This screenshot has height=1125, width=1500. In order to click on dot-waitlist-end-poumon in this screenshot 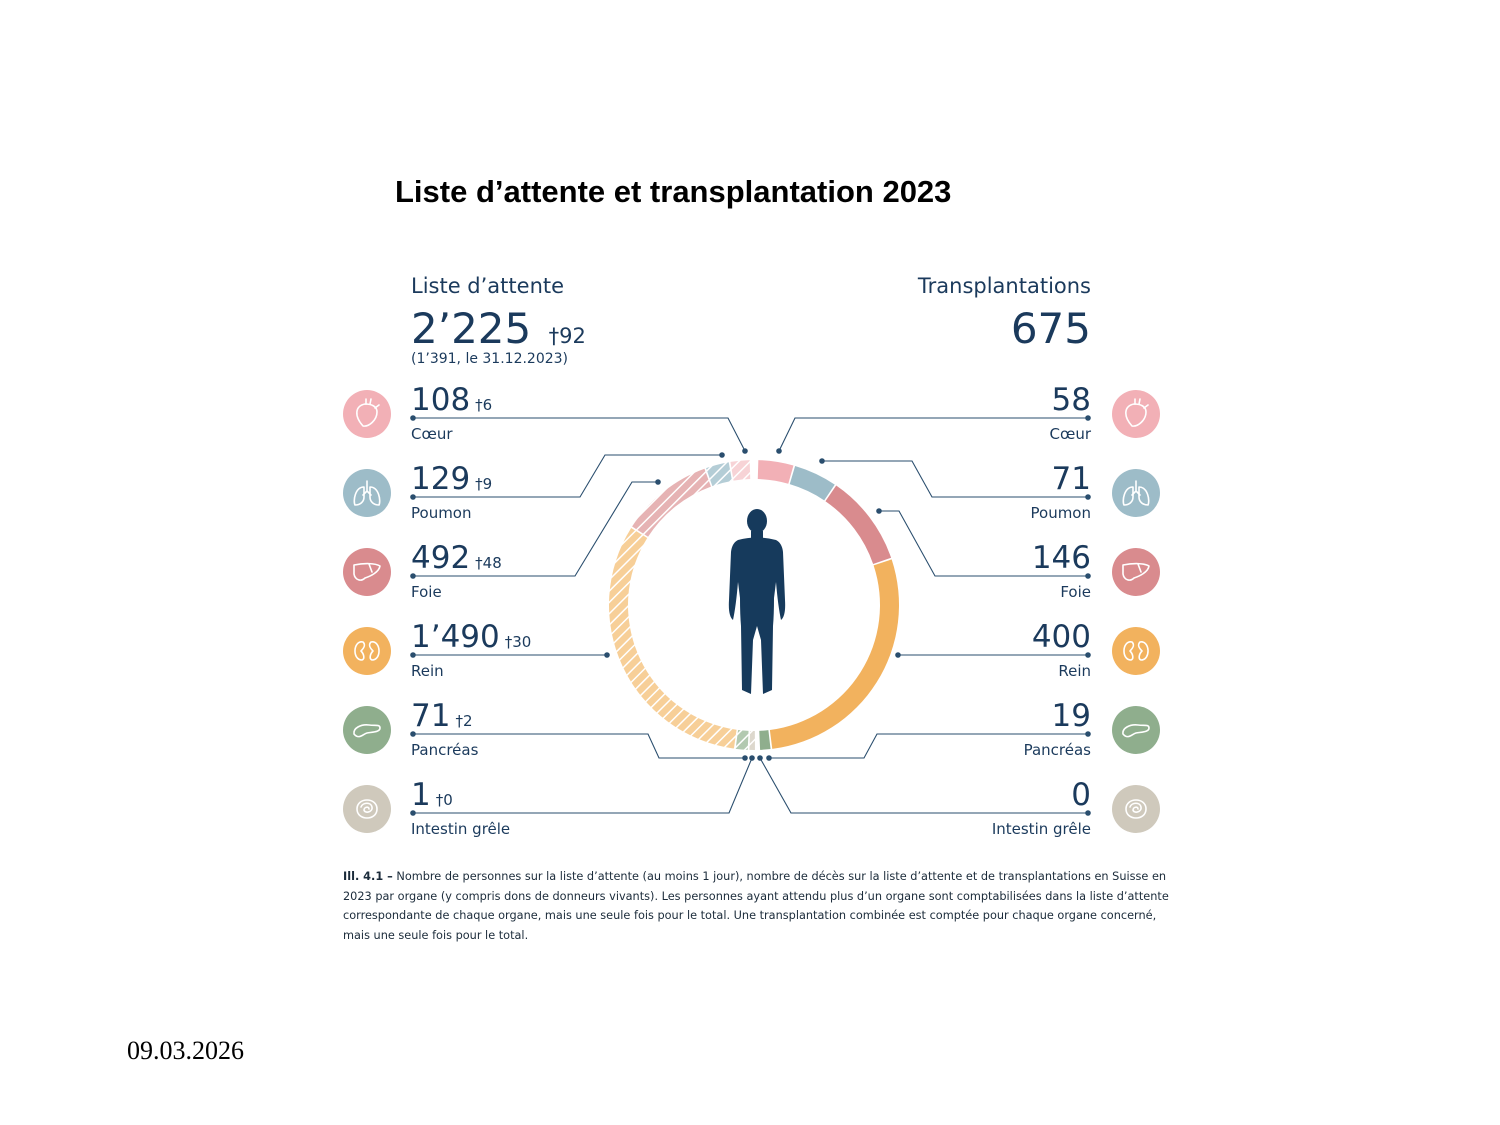, I will do `click(722, 455)`.